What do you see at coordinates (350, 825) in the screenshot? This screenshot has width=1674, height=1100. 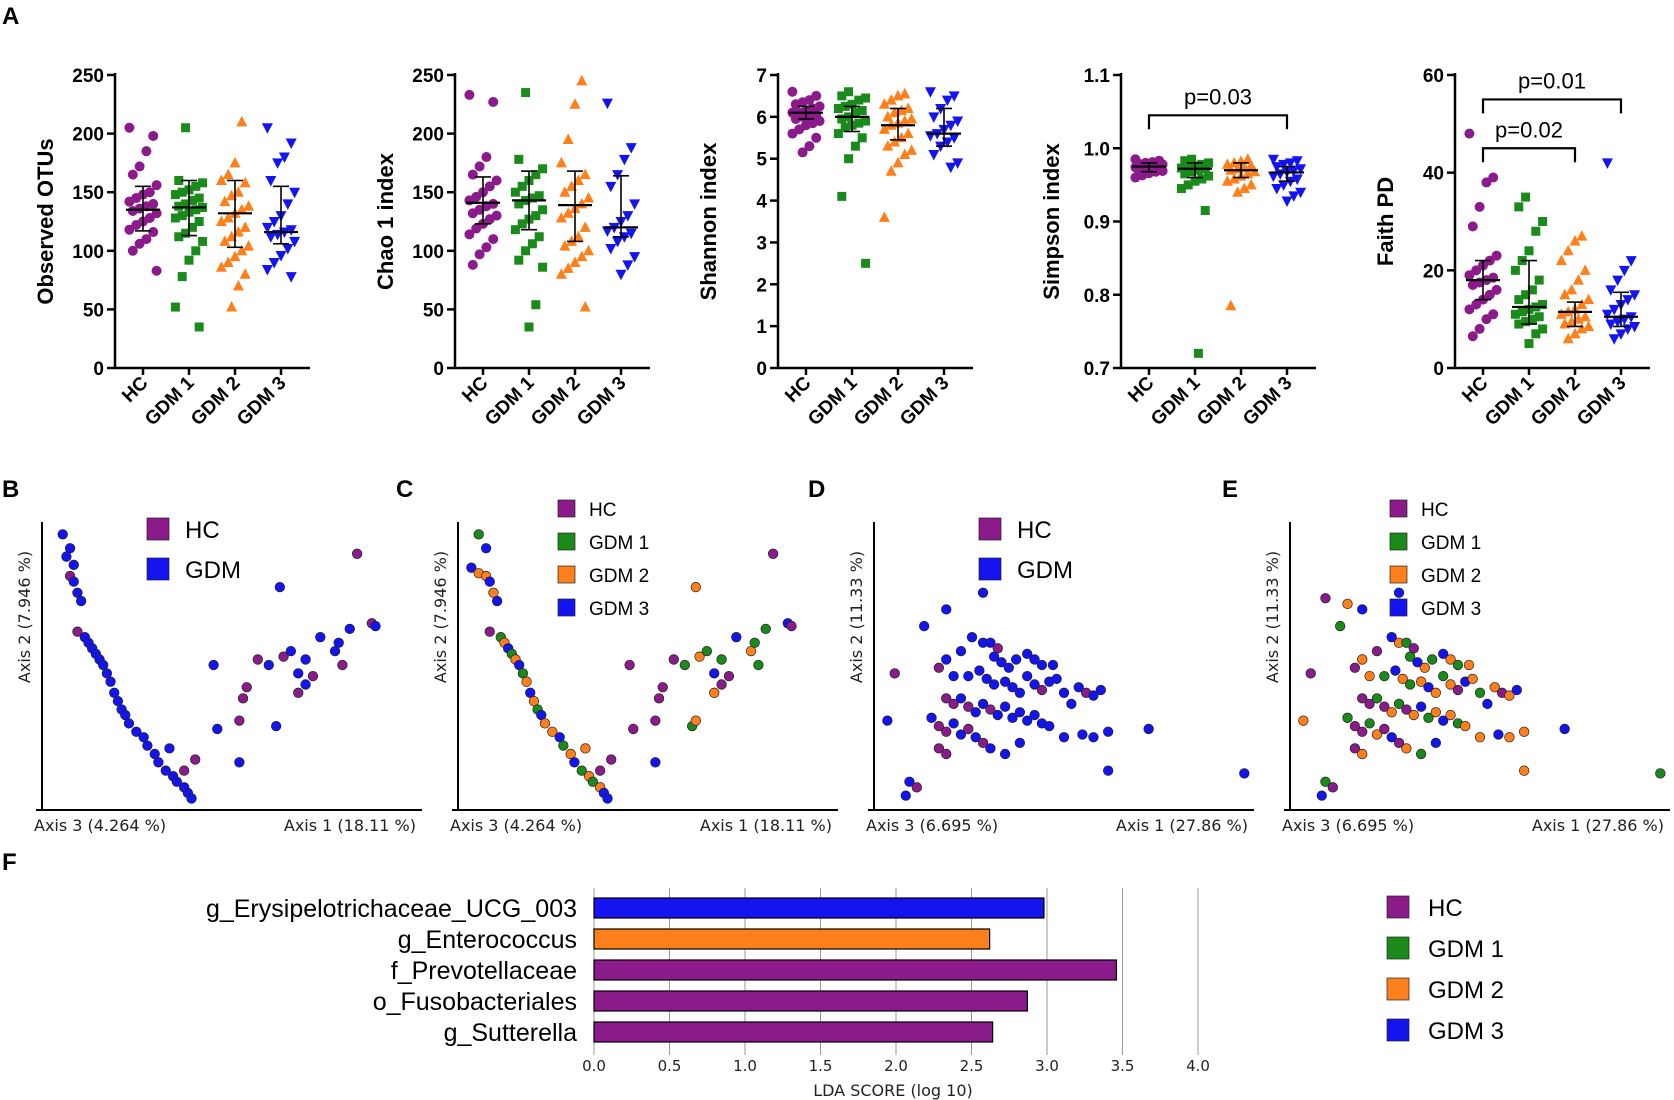 I see `axis-label-right-bottom: Axis 1 (18.11 %)` at bounding box center [350, 825].